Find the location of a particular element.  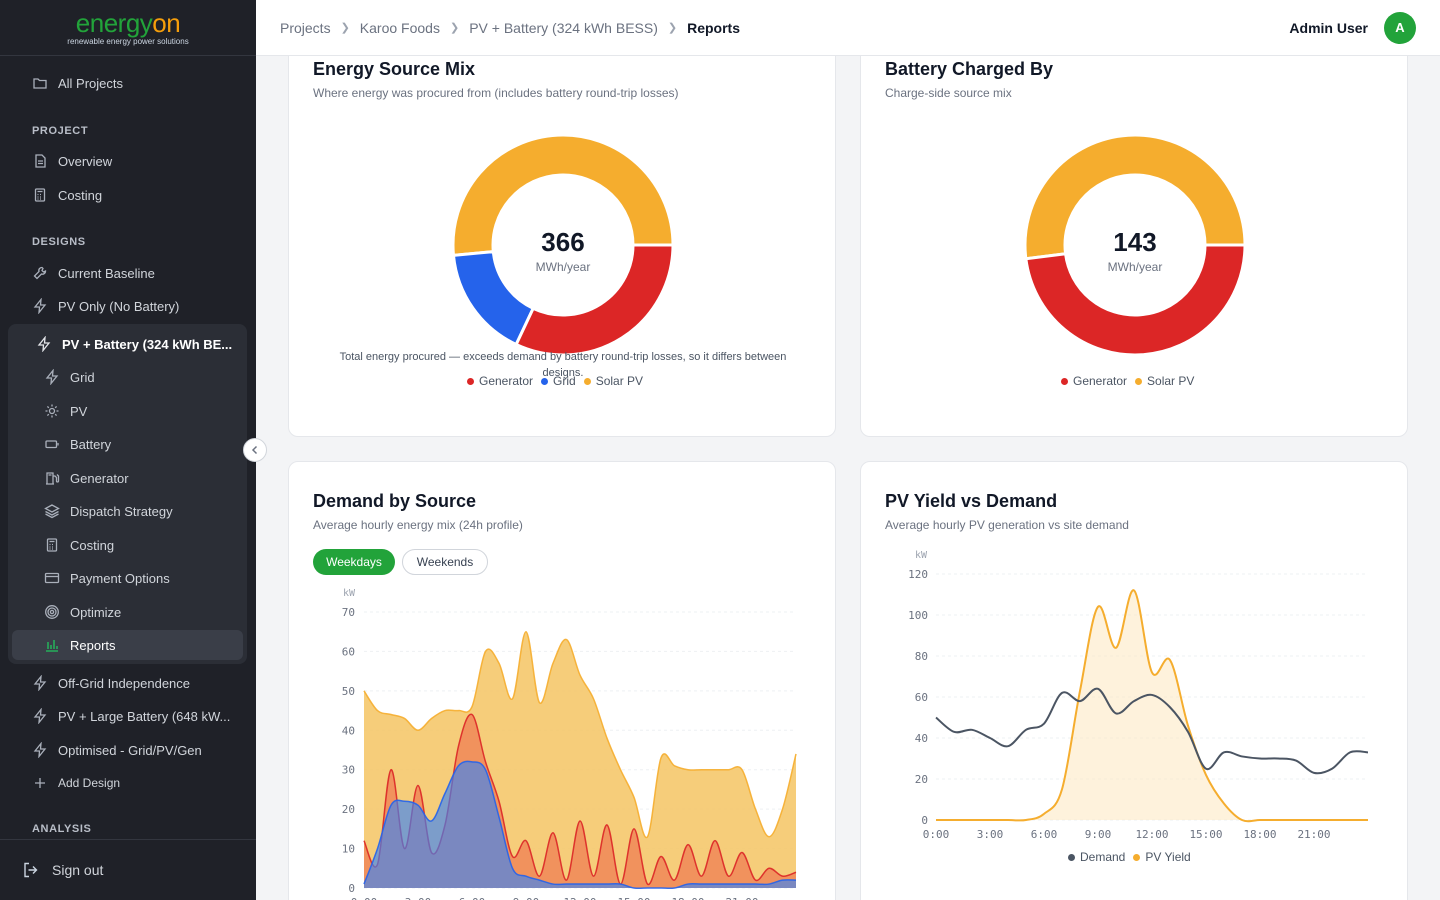

sidebar-item-optimised: Optimised - Grid/PV/Gen is located at coordinates (131, 750).